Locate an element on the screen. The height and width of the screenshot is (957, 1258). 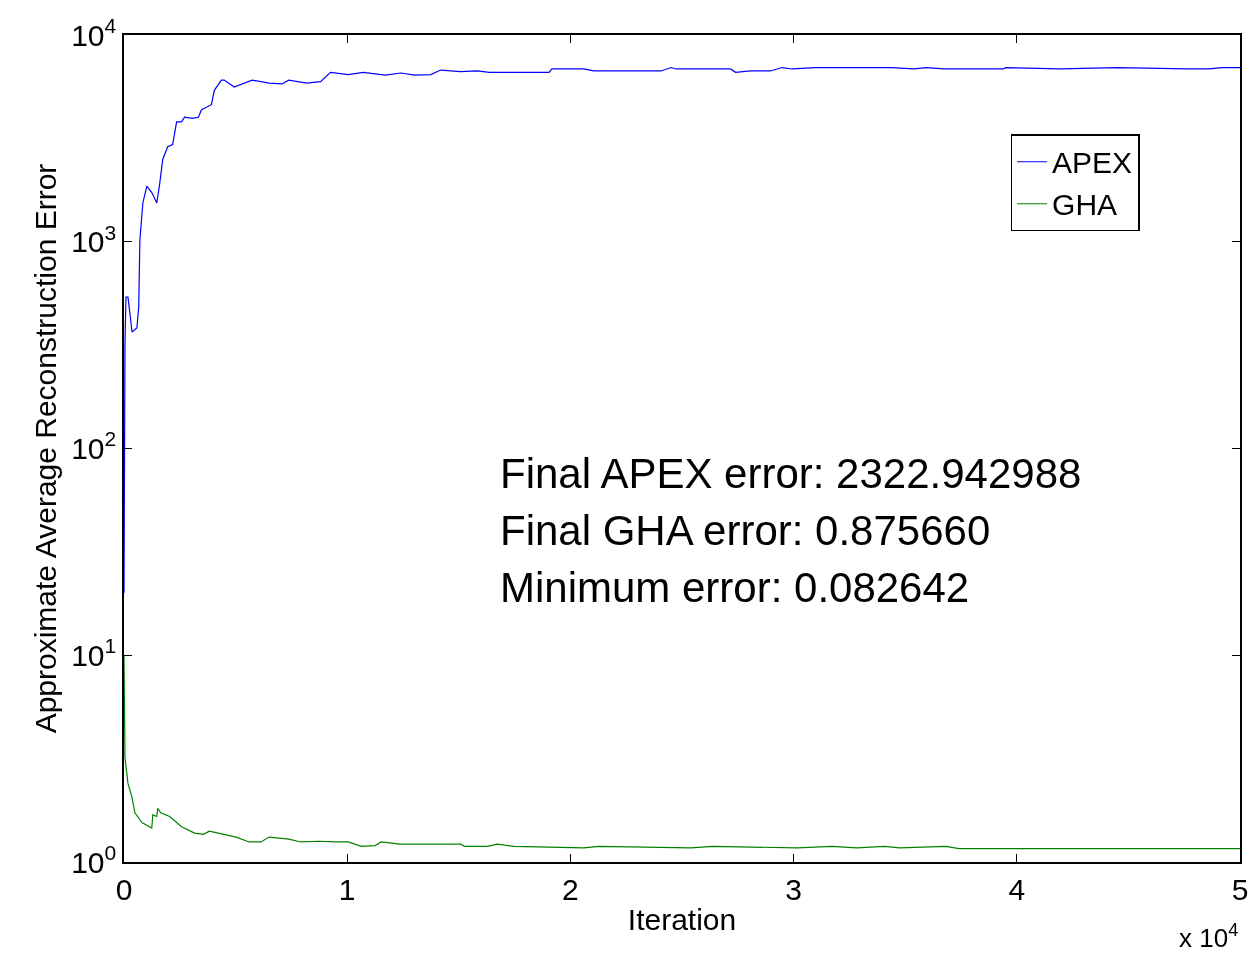
x-tick-label: 5 is located at coordinates (1240, 889).